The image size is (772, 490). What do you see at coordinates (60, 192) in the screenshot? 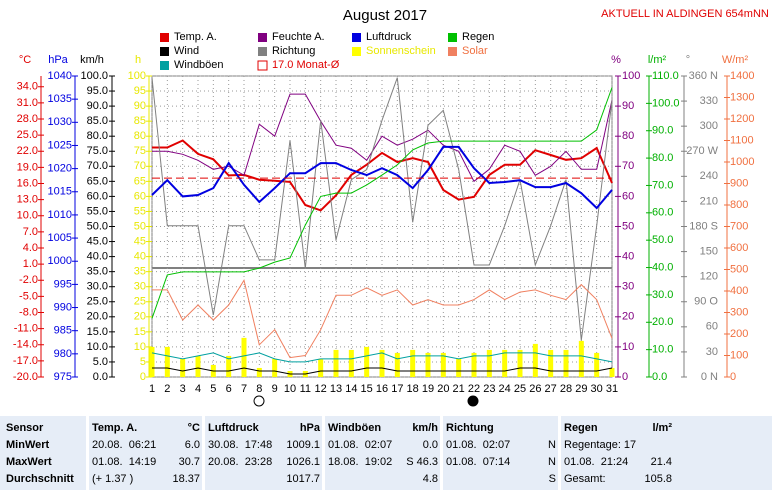
I see `y-tick-label: 1015` at bounding box center [60, 192].